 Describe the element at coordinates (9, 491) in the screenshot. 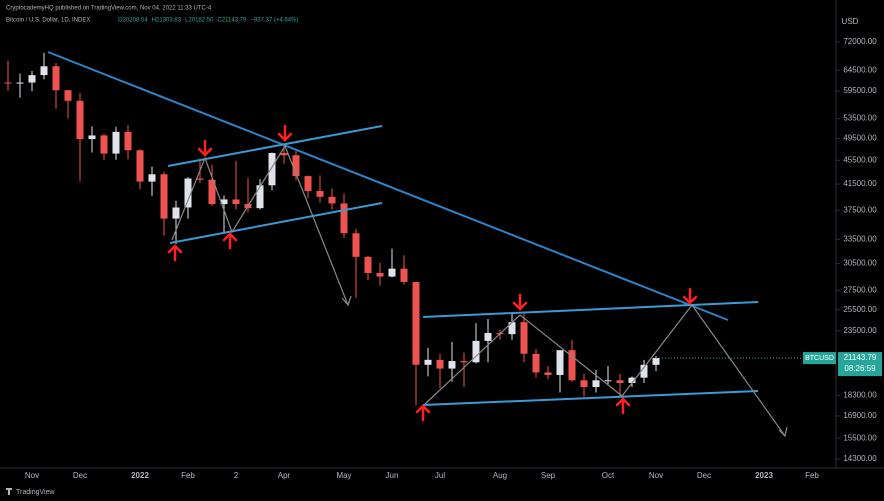

I see `brand-logo` at that location.